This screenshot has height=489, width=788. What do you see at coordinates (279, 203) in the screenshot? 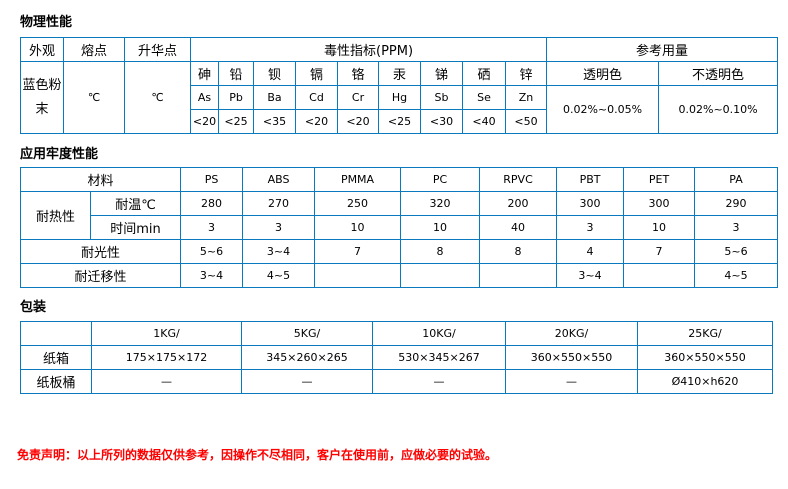
I see `temperature-value: 270` at bounding box center [279, 203].